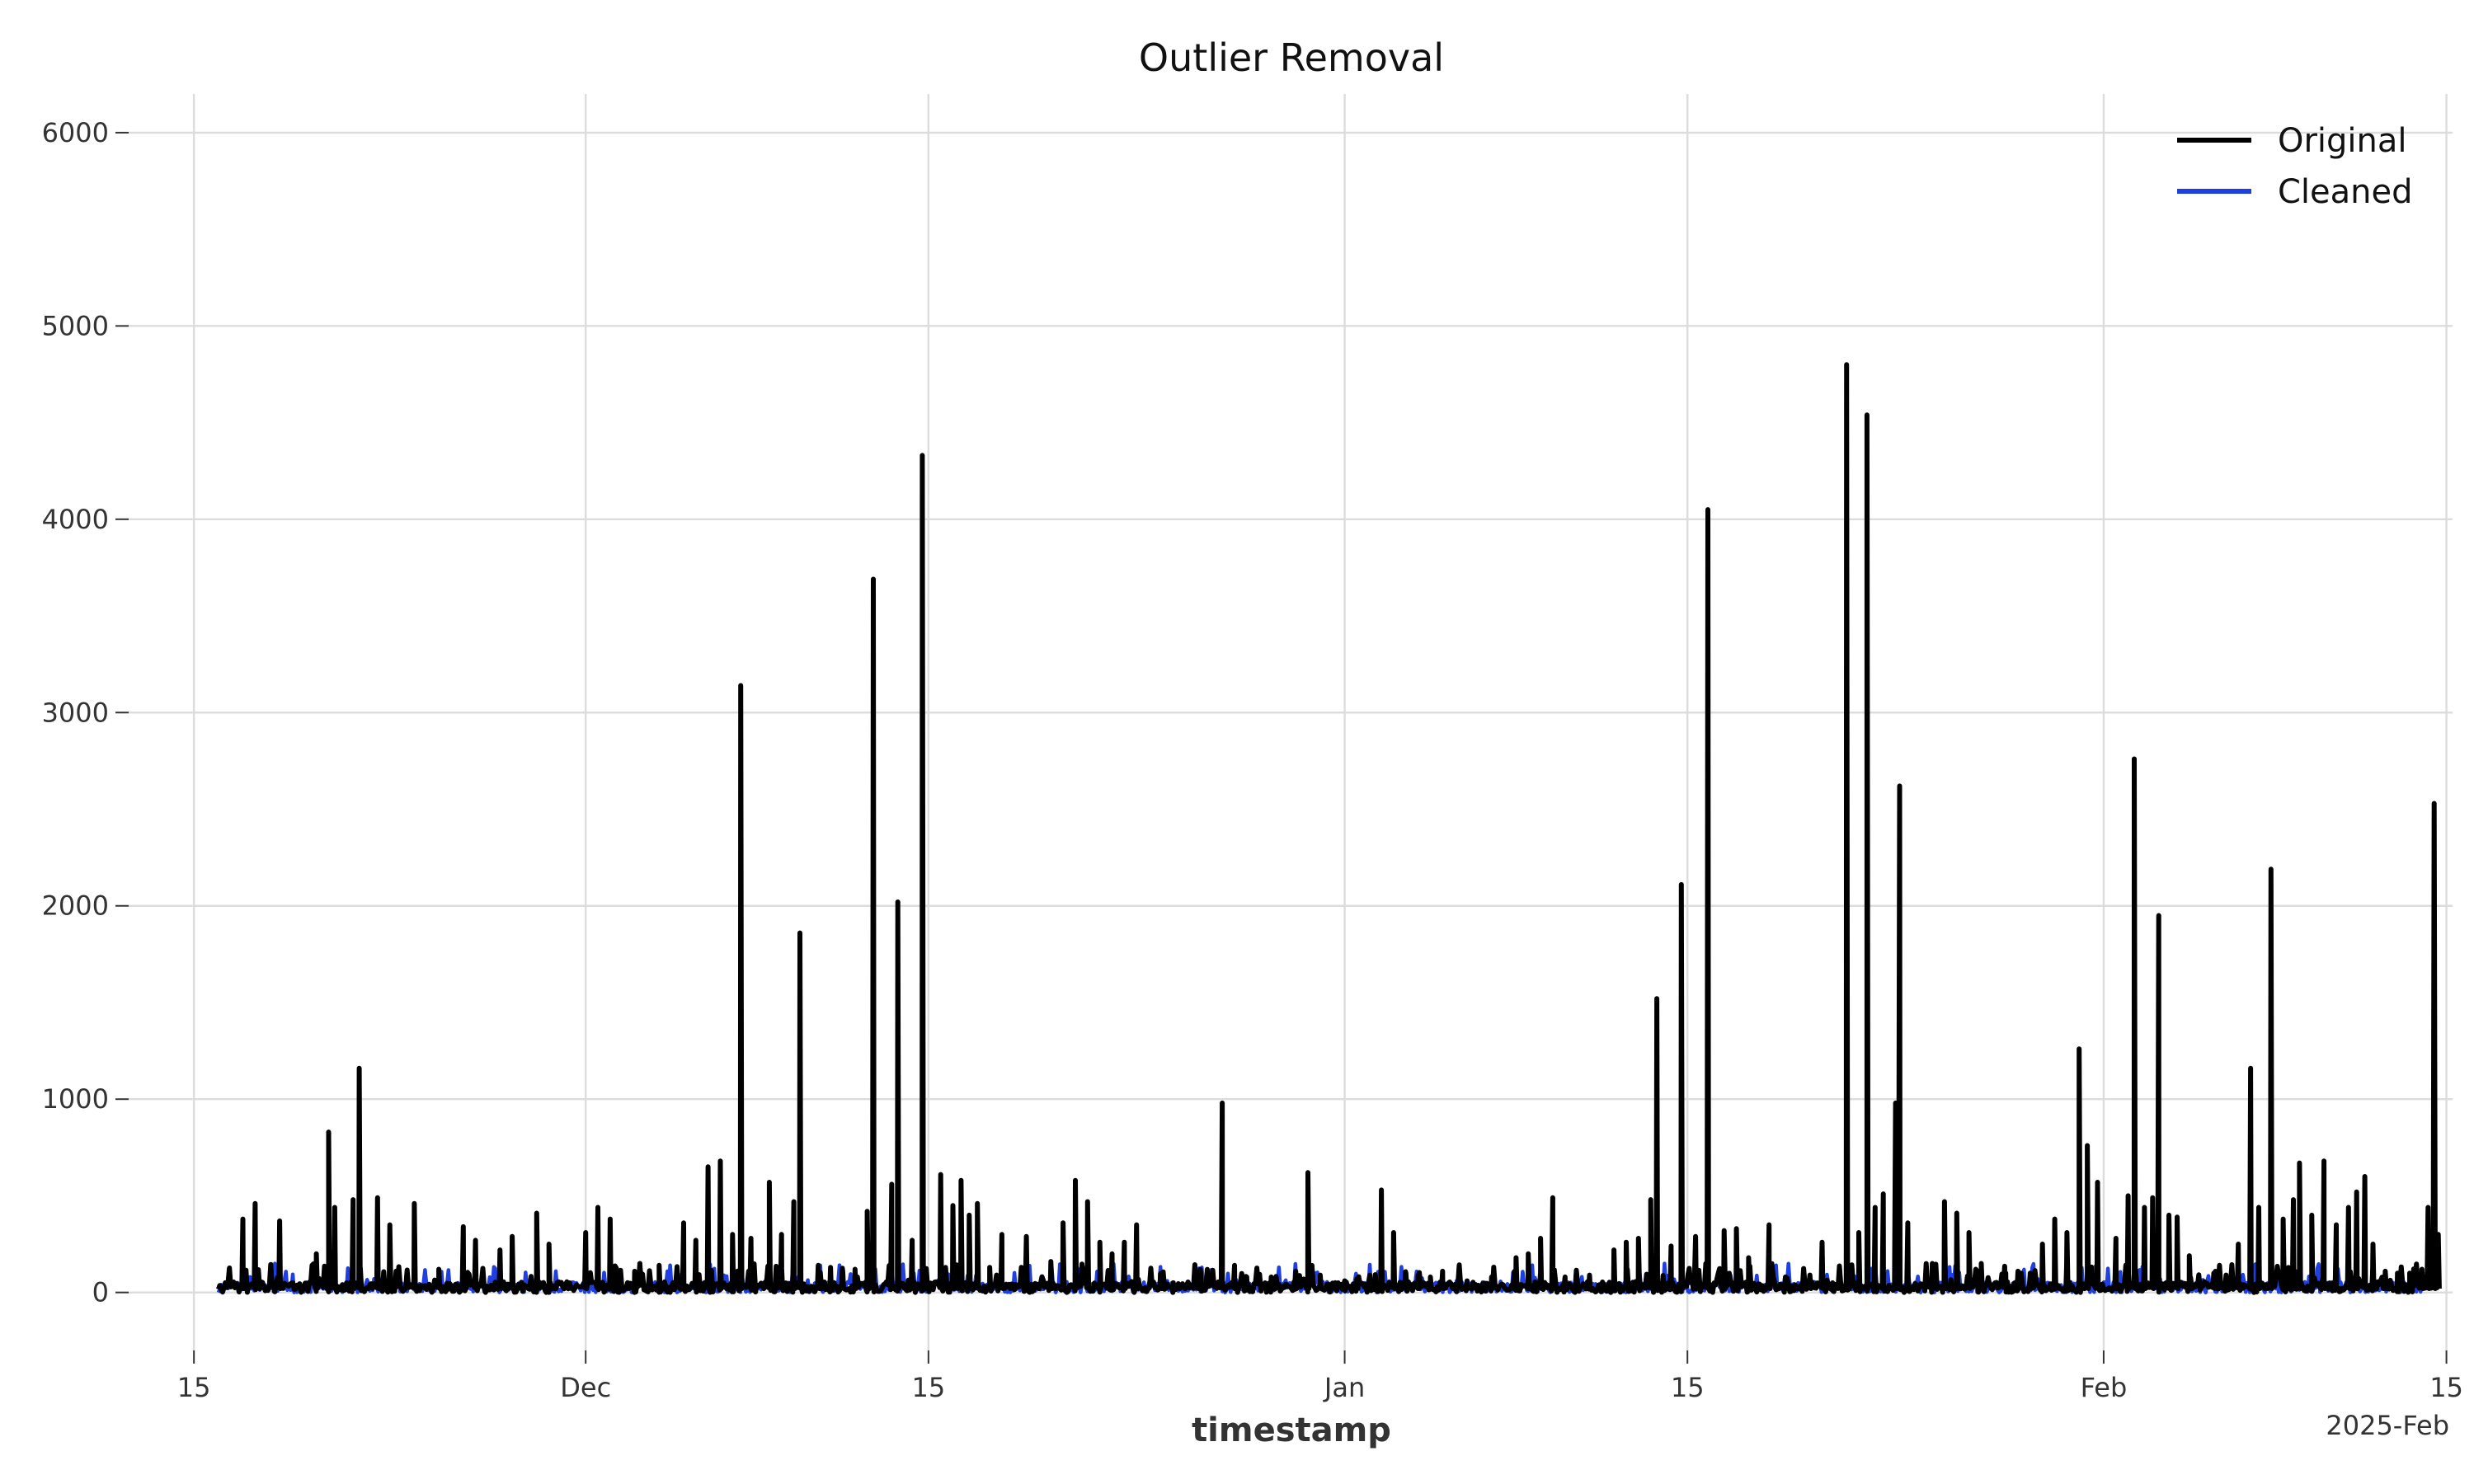 Image resolution: width=2474 pixels, height=1484 pixels. I want to click on x-axis-label: timestamp, so click(1291, 1430).